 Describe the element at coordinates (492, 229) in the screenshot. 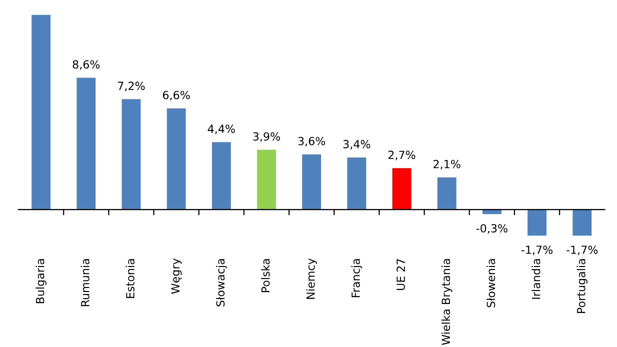

I see `data-label: -0,3%` at that location.